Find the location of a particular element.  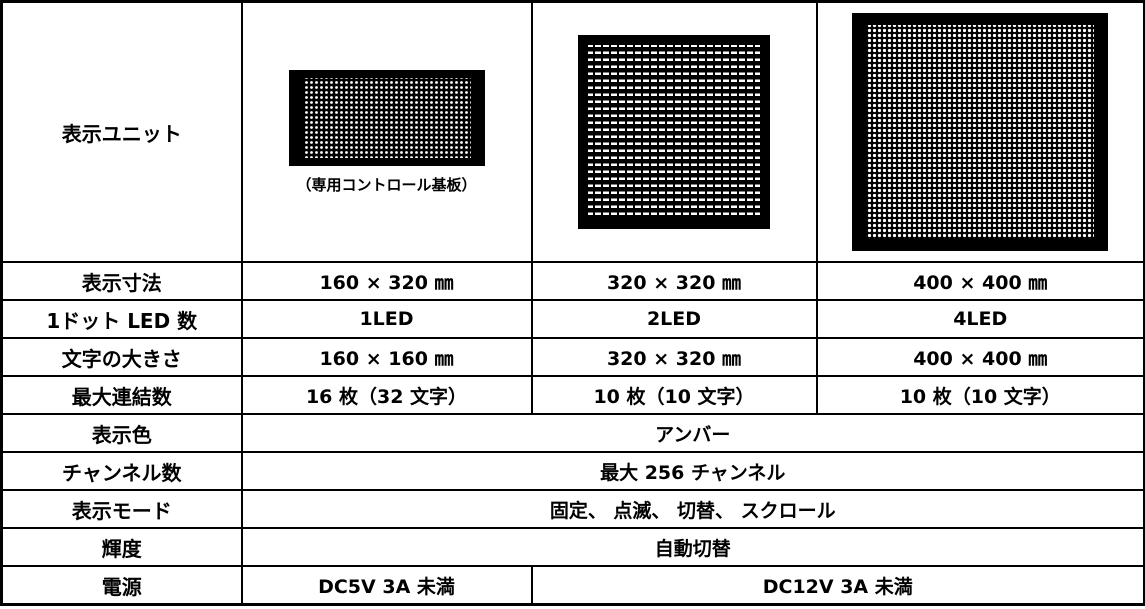

cell: アンバー is located at coordinates (692, 433).